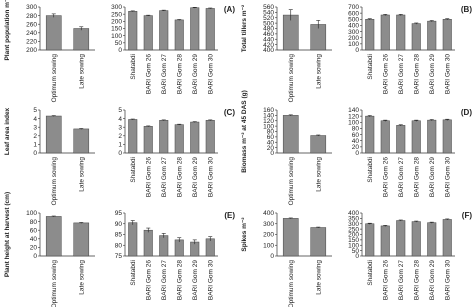  What do you see at coordinates (356, 251) in the screenshot?
I see `y-tick-label: 50` at bounding box center [356, 251].